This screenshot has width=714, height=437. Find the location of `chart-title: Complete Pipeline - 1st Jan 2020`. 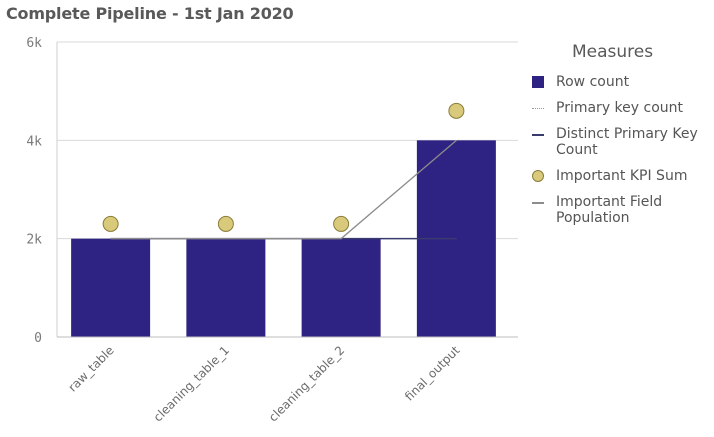

chart-title: Complete Pipeline - 1st Jan 2020 is located at coordinates (150, 13).